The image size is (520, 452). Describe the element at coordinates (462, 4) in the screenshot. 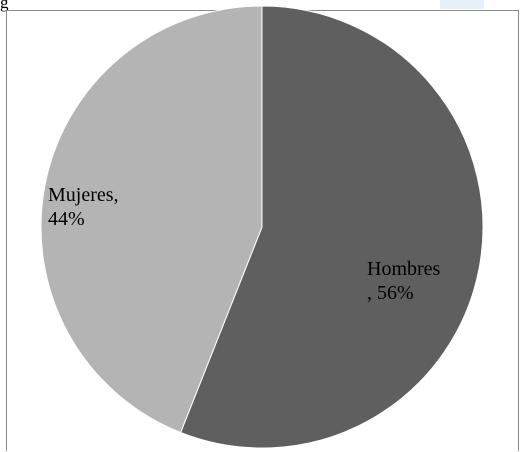

I see `top-edge-highlight` at that location.